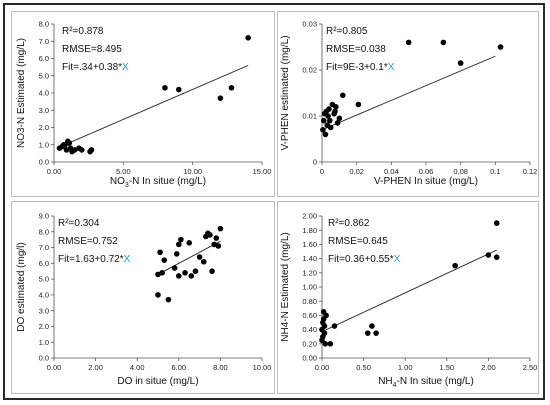  Describe the element at coordinates (88, 241) in the screenshot. I see `rmse-label: RMSE=0.752` at that location.